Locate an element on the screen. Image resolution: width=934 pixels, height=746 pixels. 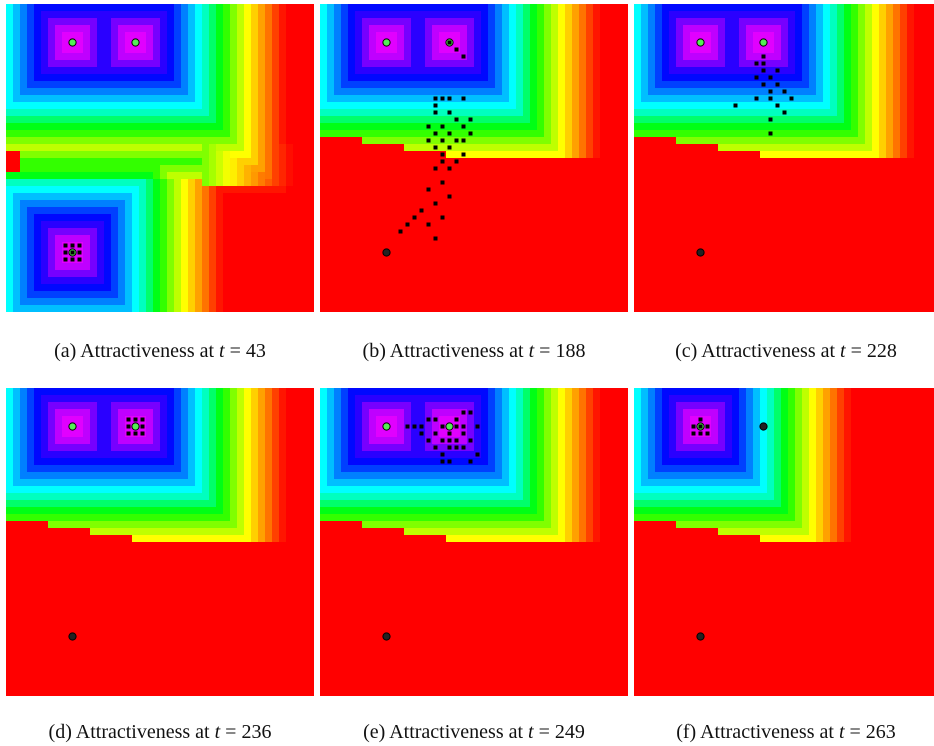
heatmap-b-svg is located at coordinates (474, 158).